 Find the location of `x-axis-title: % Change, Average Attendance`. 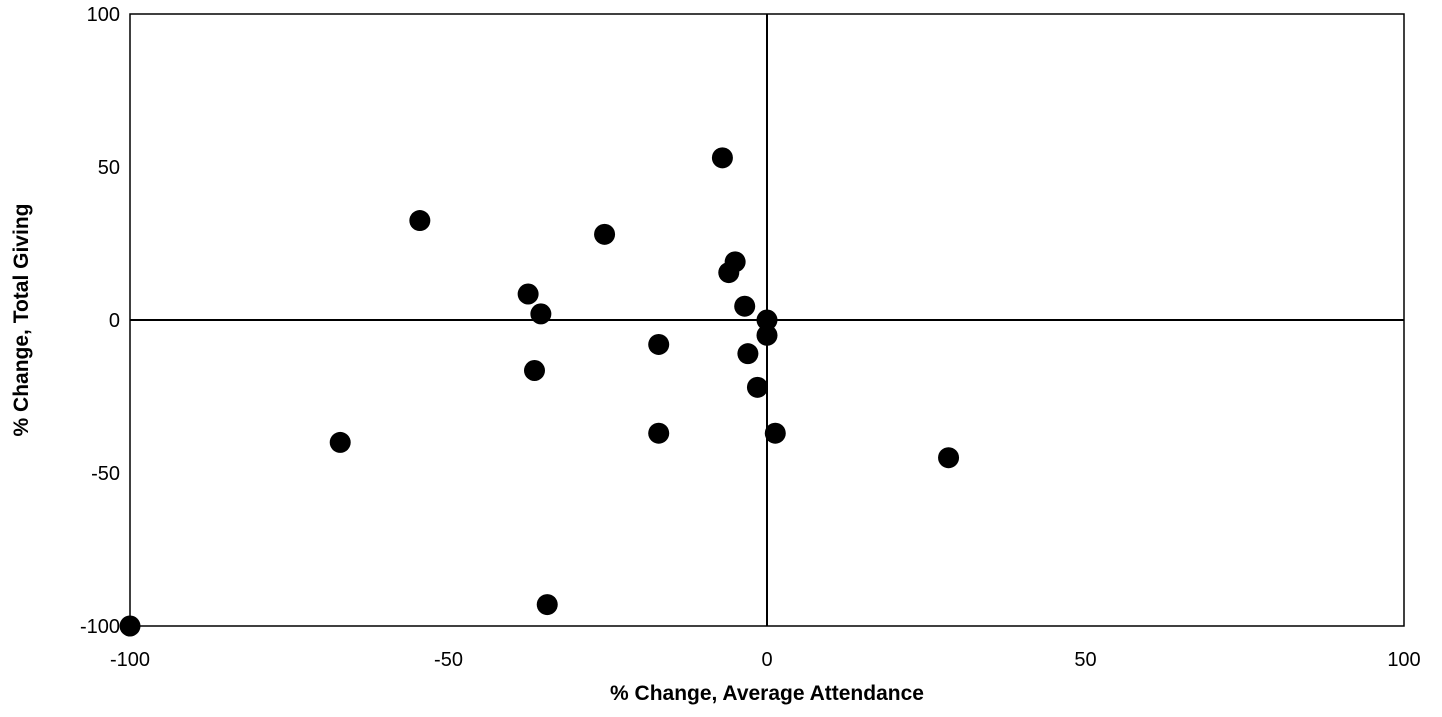

x-axis-title: % Change, Average Attendance is located at coordinates (767, 693).